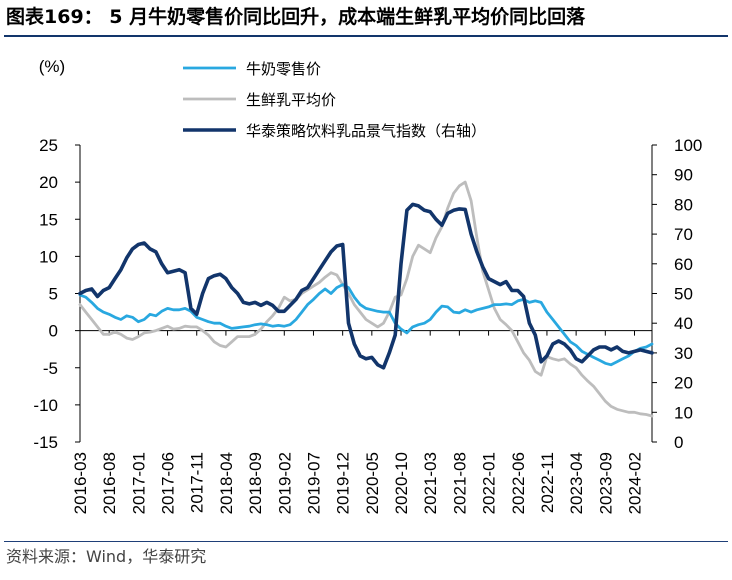 This screenshot has height=580, width=732. What do you see at coordinates (53, 294) in the screenshot?
I see `left-axis-tick-label: 5` at bounding box center [53, 294].